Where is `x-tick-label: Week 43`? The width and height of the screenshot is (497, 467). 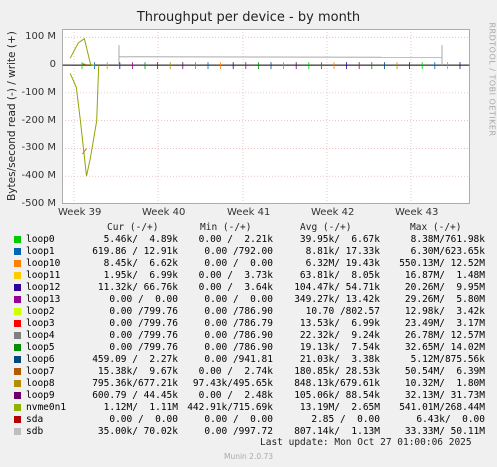
x-tick-label: Week 43 is located at coordinates (417, 212).